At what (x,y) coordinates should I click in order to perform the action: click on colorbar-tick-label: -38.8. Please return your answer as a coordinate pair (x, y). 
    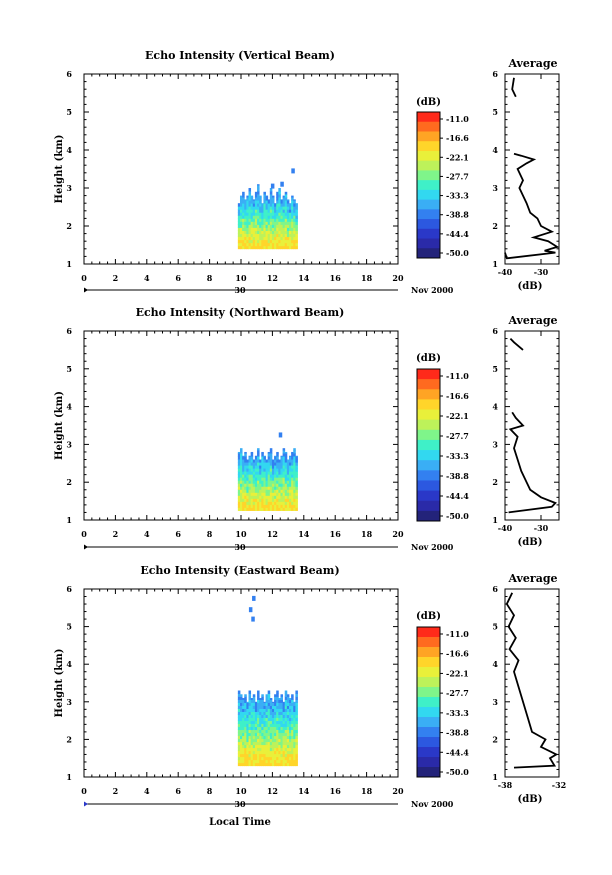
    Looking at the image, I should click on (457, 476).